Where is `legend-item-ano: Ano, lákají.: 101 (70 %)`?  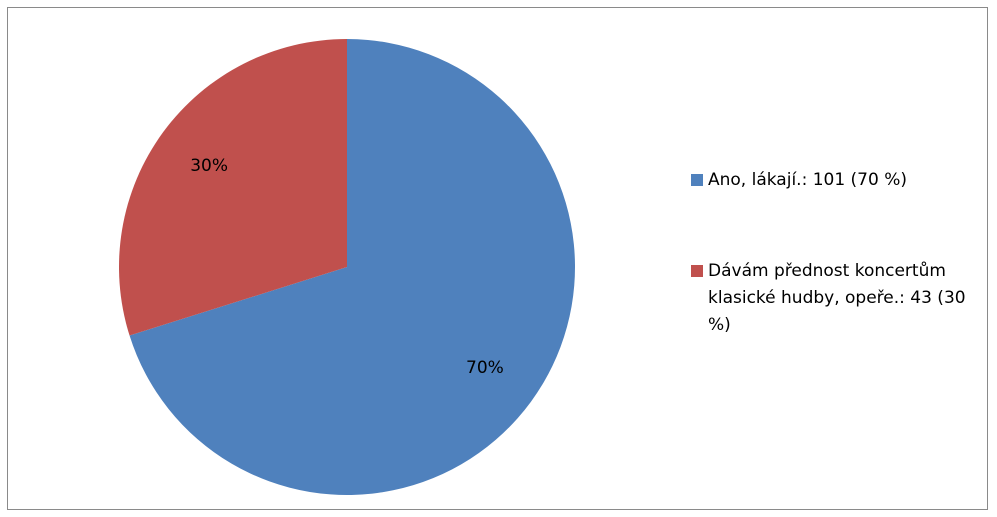 legend-item-ano: Ano, lákají.: 101 (70 %) is located at coordinates (841, 180).